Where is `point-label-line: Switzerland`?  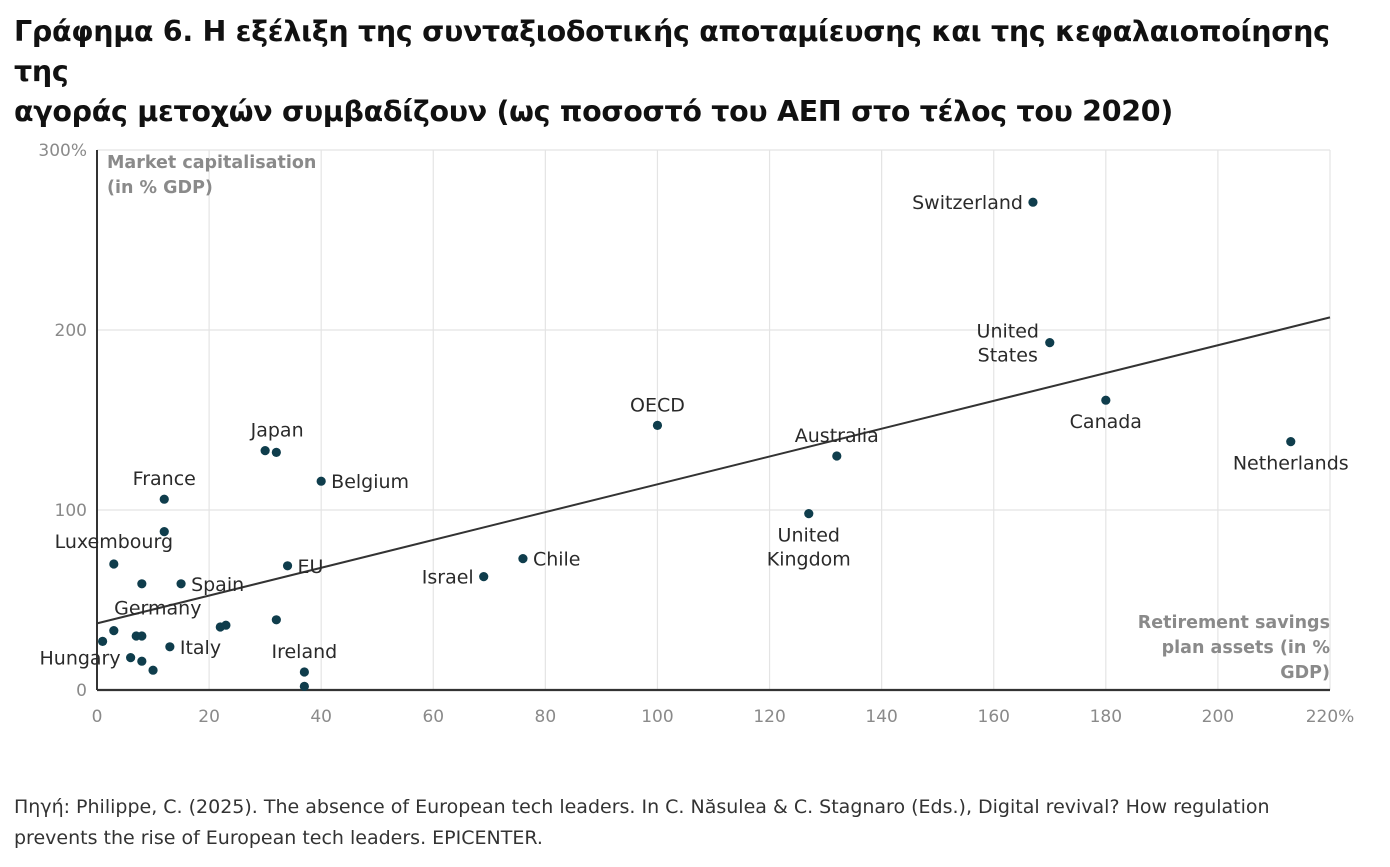 point-label-line: Switzerland is located at coordinates (967, 203).